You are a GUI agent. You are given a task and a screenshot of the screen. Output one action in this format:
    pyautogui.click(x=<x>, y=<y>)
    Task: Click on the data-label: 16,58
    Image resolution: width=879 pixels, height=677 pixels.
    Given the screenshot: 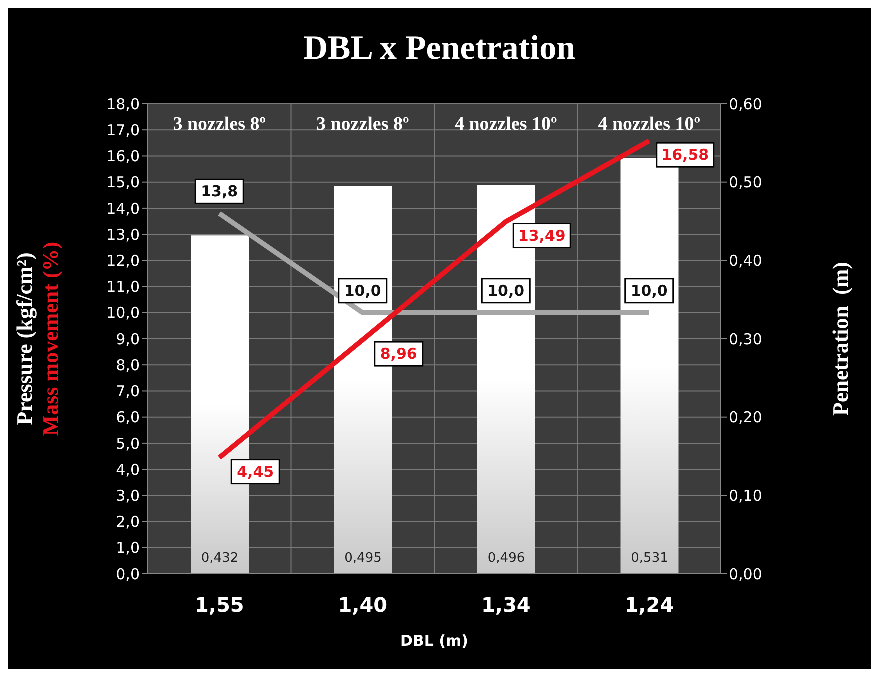 What is the action you would take?
    pyautogui.click(x=686, y=155)
    